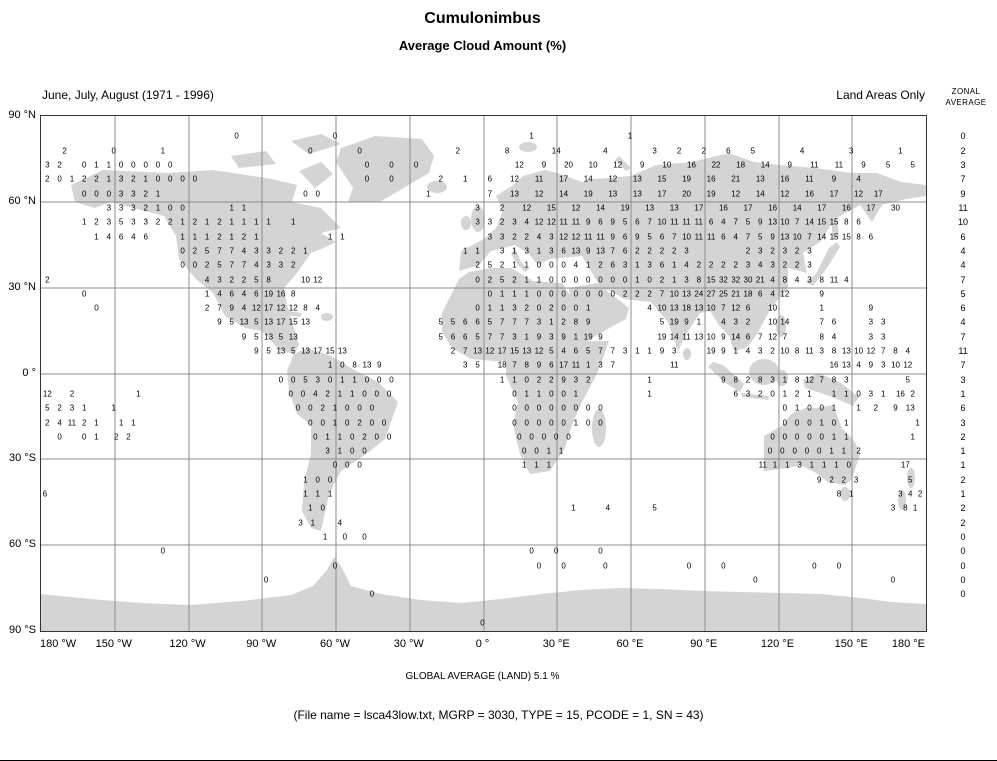 The height and width of the screenshot is (761, 997). What do you see at coordinates (568, 165) in the screenshot?
I see `grid-value: 20` at bounding box center [568, 165].